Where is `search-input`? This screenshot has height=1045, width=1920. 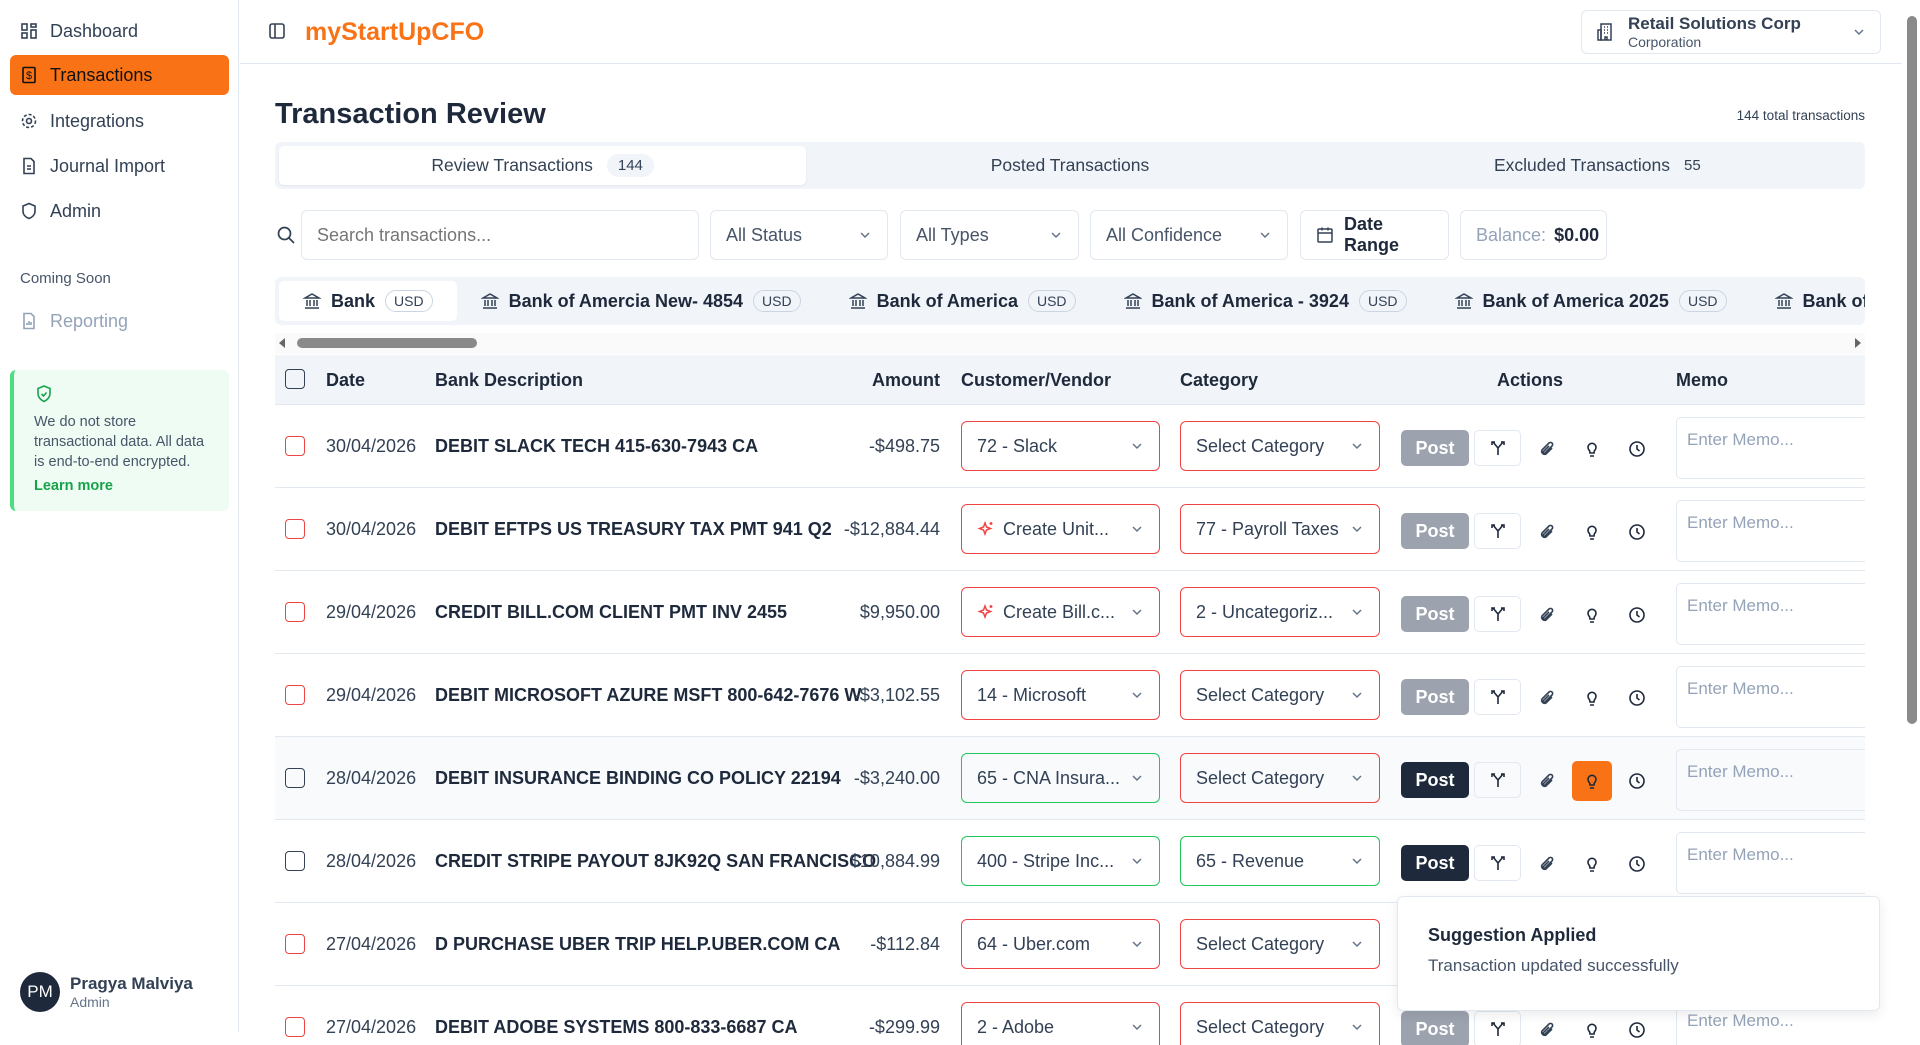 search-input is located at coordinates (500, 235).